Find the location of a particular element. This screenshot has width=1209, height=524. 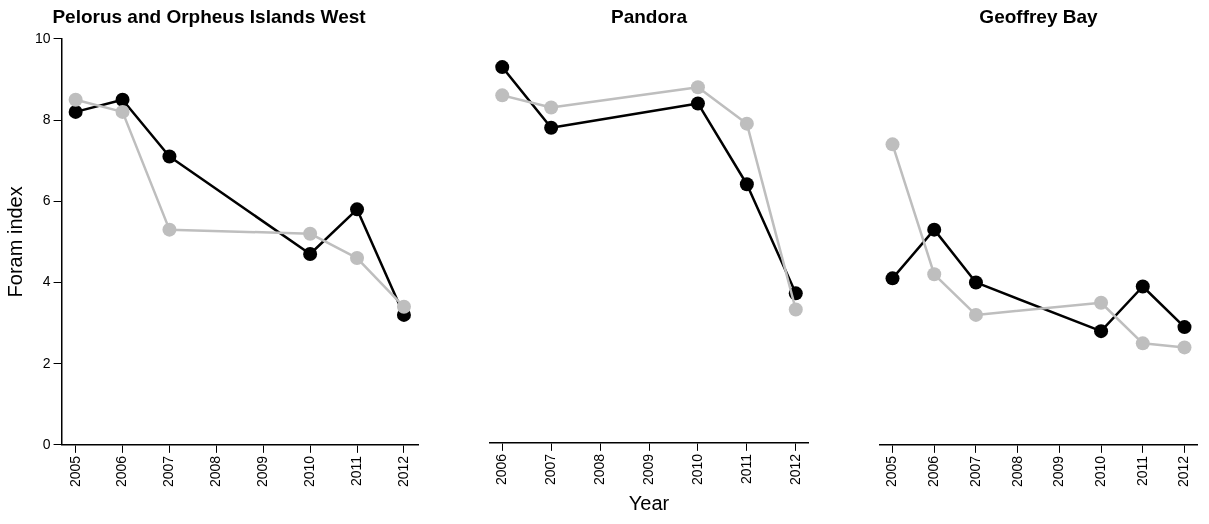

chart-title: Pelorus and Orpheus Islands West is located at coordinates (209, 16).